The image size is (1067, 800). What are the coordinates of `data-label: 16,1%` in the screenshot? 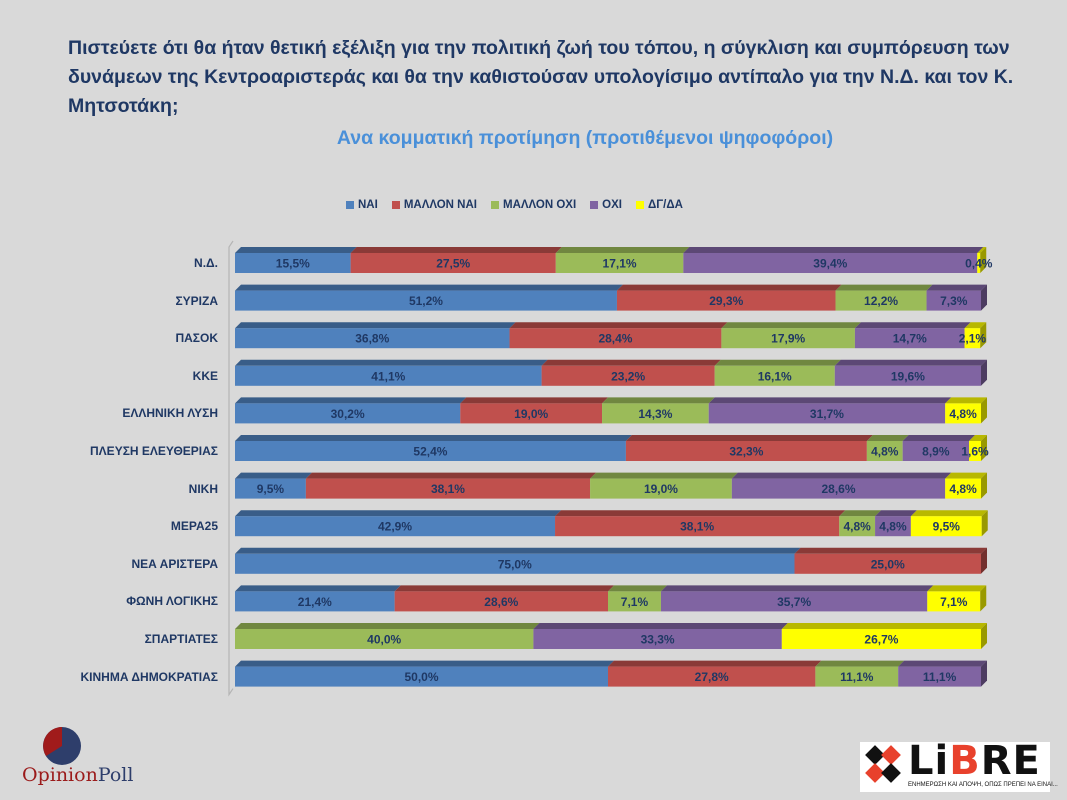 It's located at (775, 376).